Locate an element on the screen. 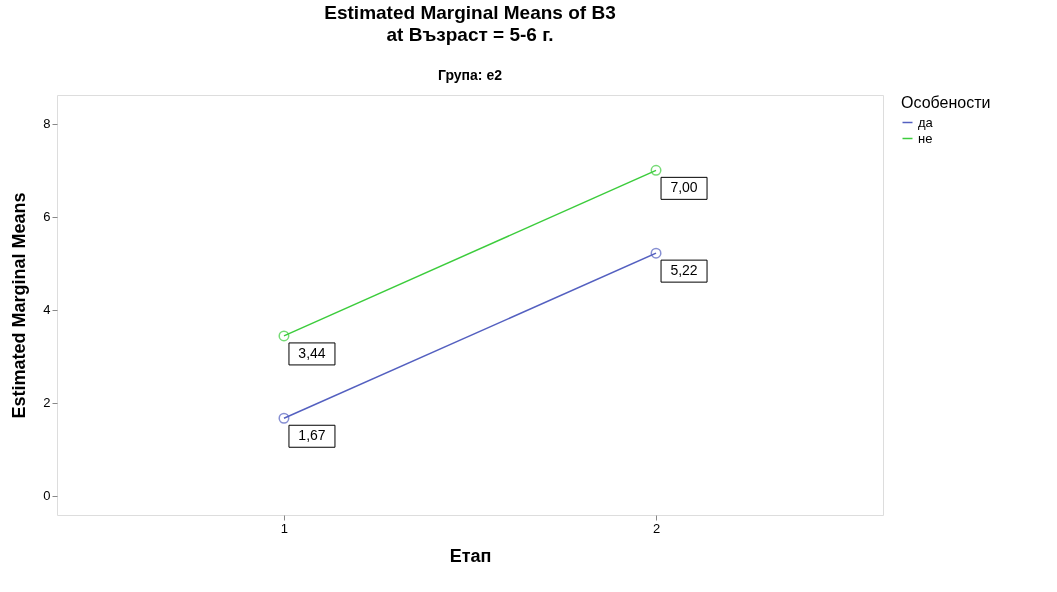 This screenshot has height=592, width=1057. y-axis-title: Estimated Marginal Means is located at coordinates (19, 305).